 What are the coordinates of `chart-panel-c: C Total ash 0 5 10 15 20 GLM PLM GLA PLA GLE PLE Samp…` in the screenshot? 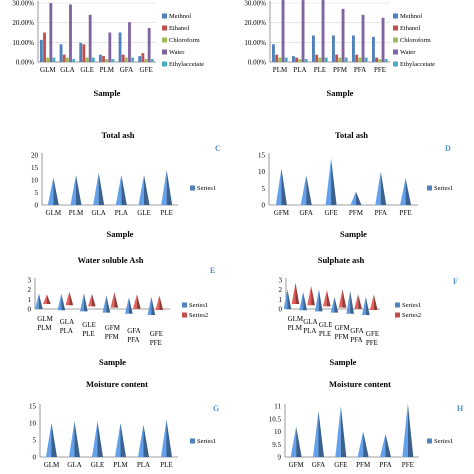 It's located at (126, 184).